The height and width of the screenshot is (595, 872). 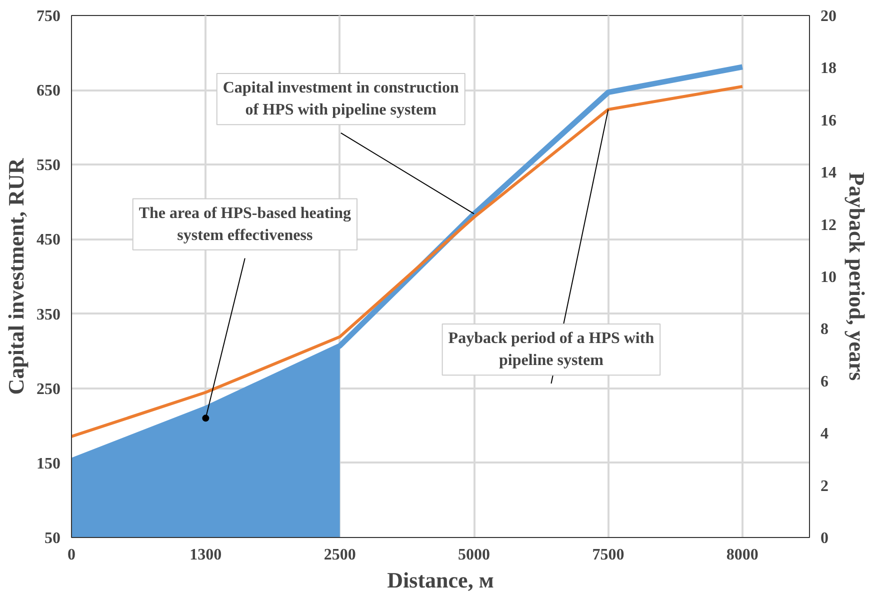 I want to click on y-tick-label: 450, so click(x=48, y=240).